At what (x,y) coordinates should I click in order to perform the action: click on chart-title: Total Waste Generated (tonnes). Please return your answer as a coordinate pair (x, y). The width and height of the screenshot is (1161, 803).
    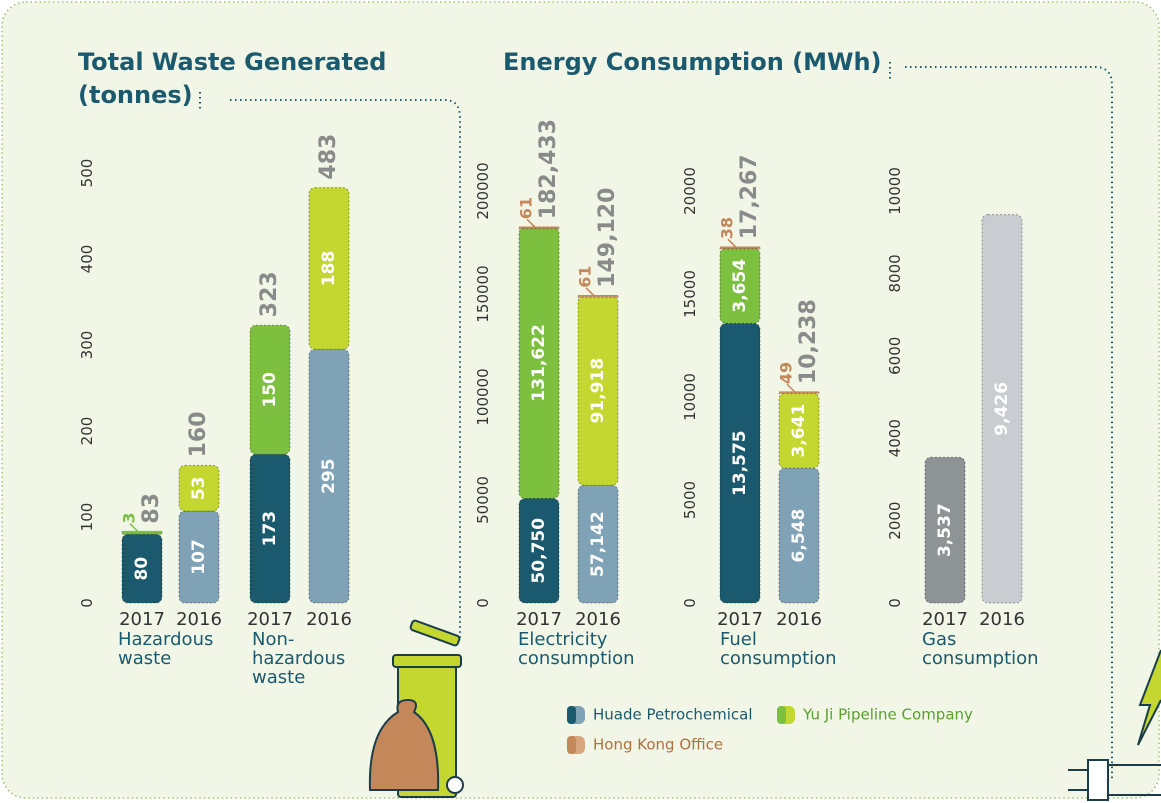
    Looking at the image, I should click on (232, 78).